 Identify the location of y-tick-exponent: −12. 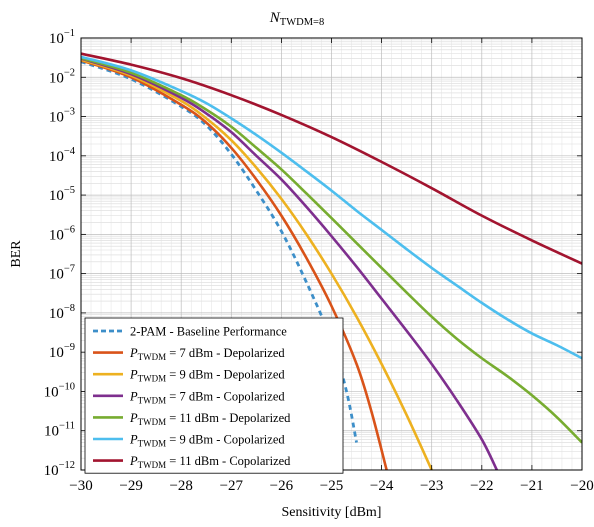
(67, 465).